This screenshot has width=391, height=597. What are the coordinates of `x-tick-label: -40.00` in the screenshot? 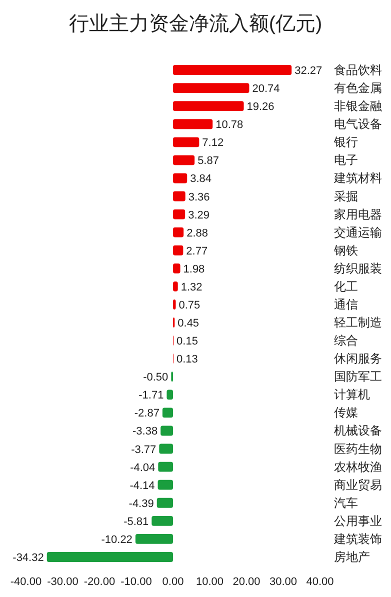 It's located at (26, 582).